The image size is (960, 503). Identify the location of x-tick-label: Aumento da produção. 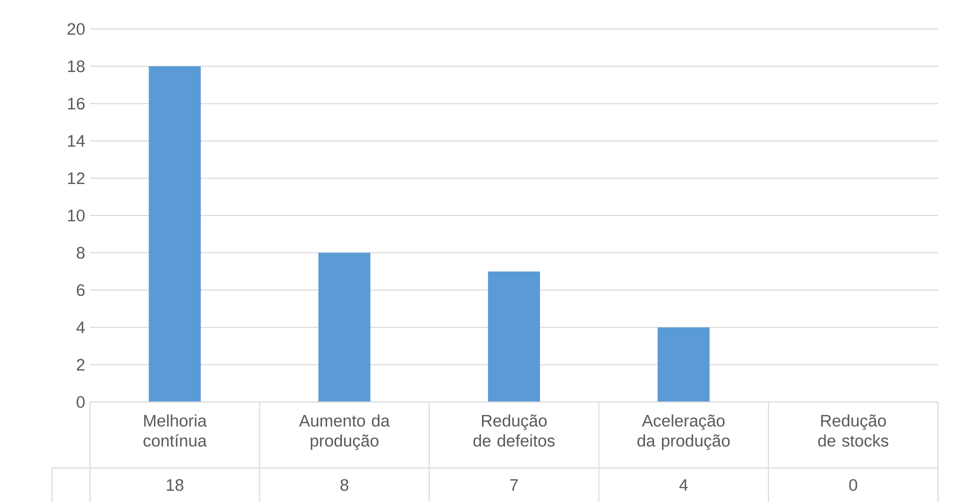
(344, 432).